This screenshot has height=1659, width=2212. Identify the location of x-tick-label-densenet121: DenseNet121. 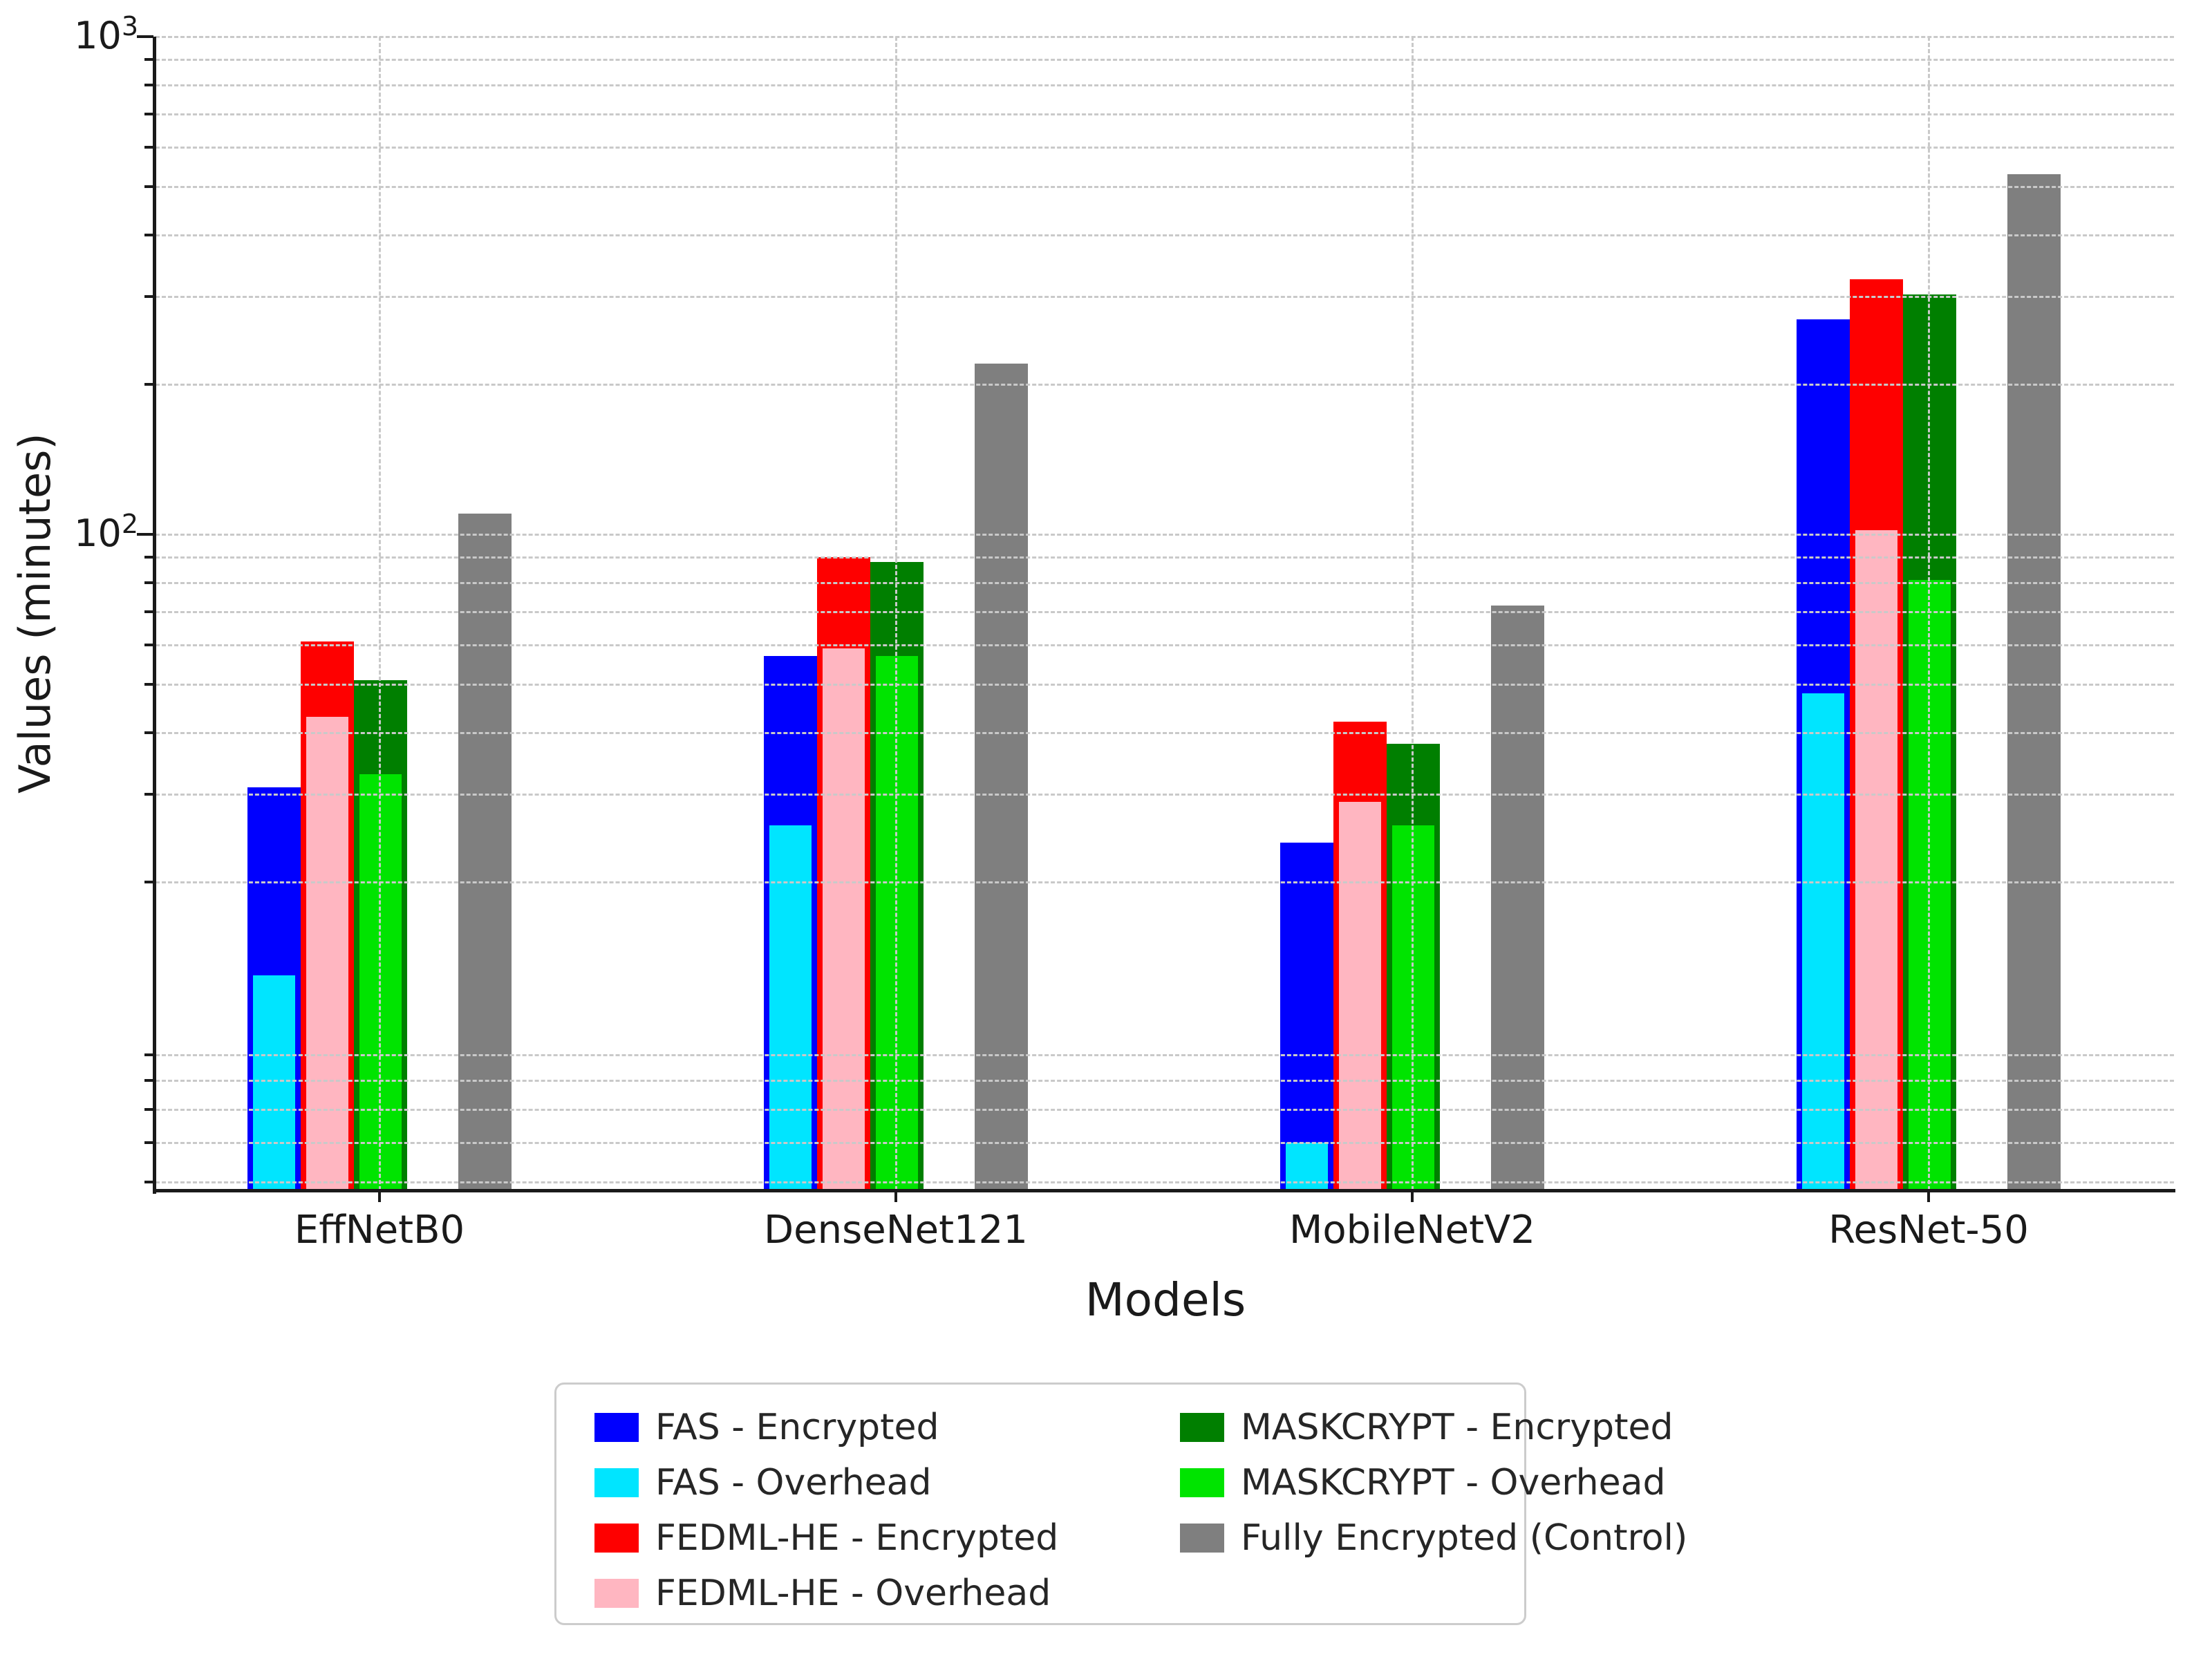
(896, 1230).